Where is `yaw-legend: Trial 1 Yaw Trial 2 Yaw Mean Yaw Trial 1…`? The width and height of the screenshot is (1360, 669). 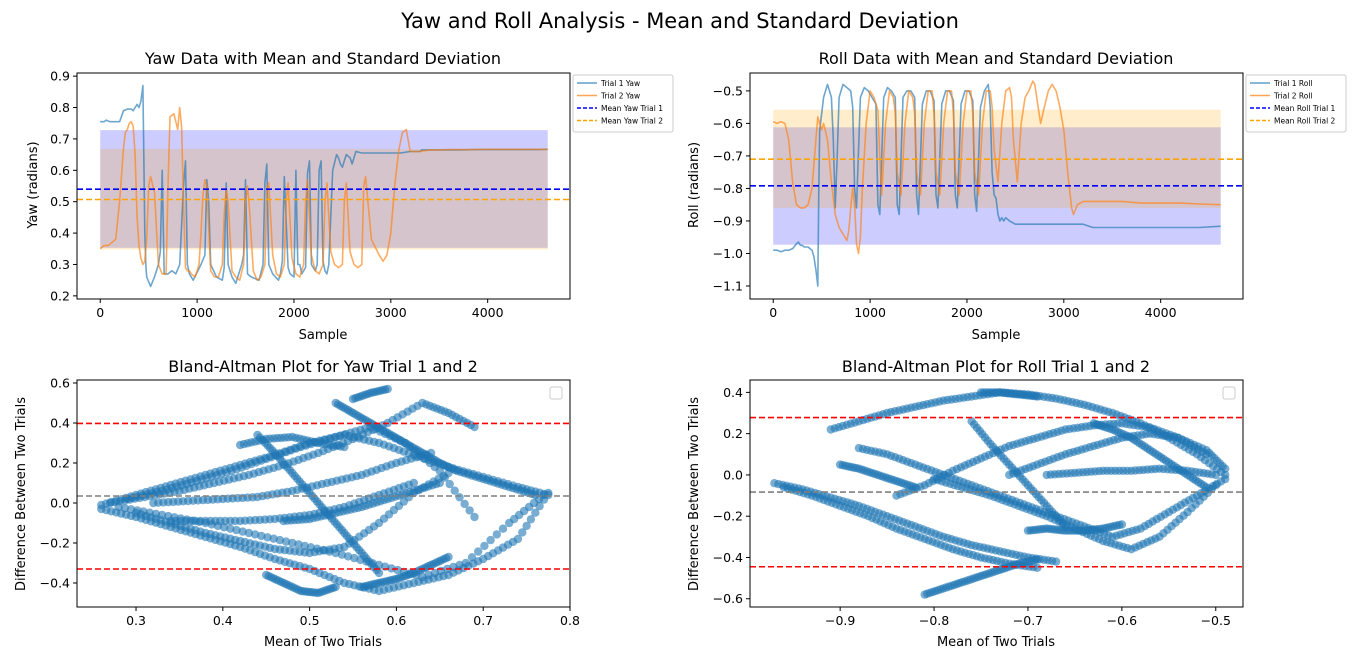 yaw-legend: Trial 1 Yaw Trial 2 Yaw Mean Yaw Trial 1… is located at coordinates (623, 103).